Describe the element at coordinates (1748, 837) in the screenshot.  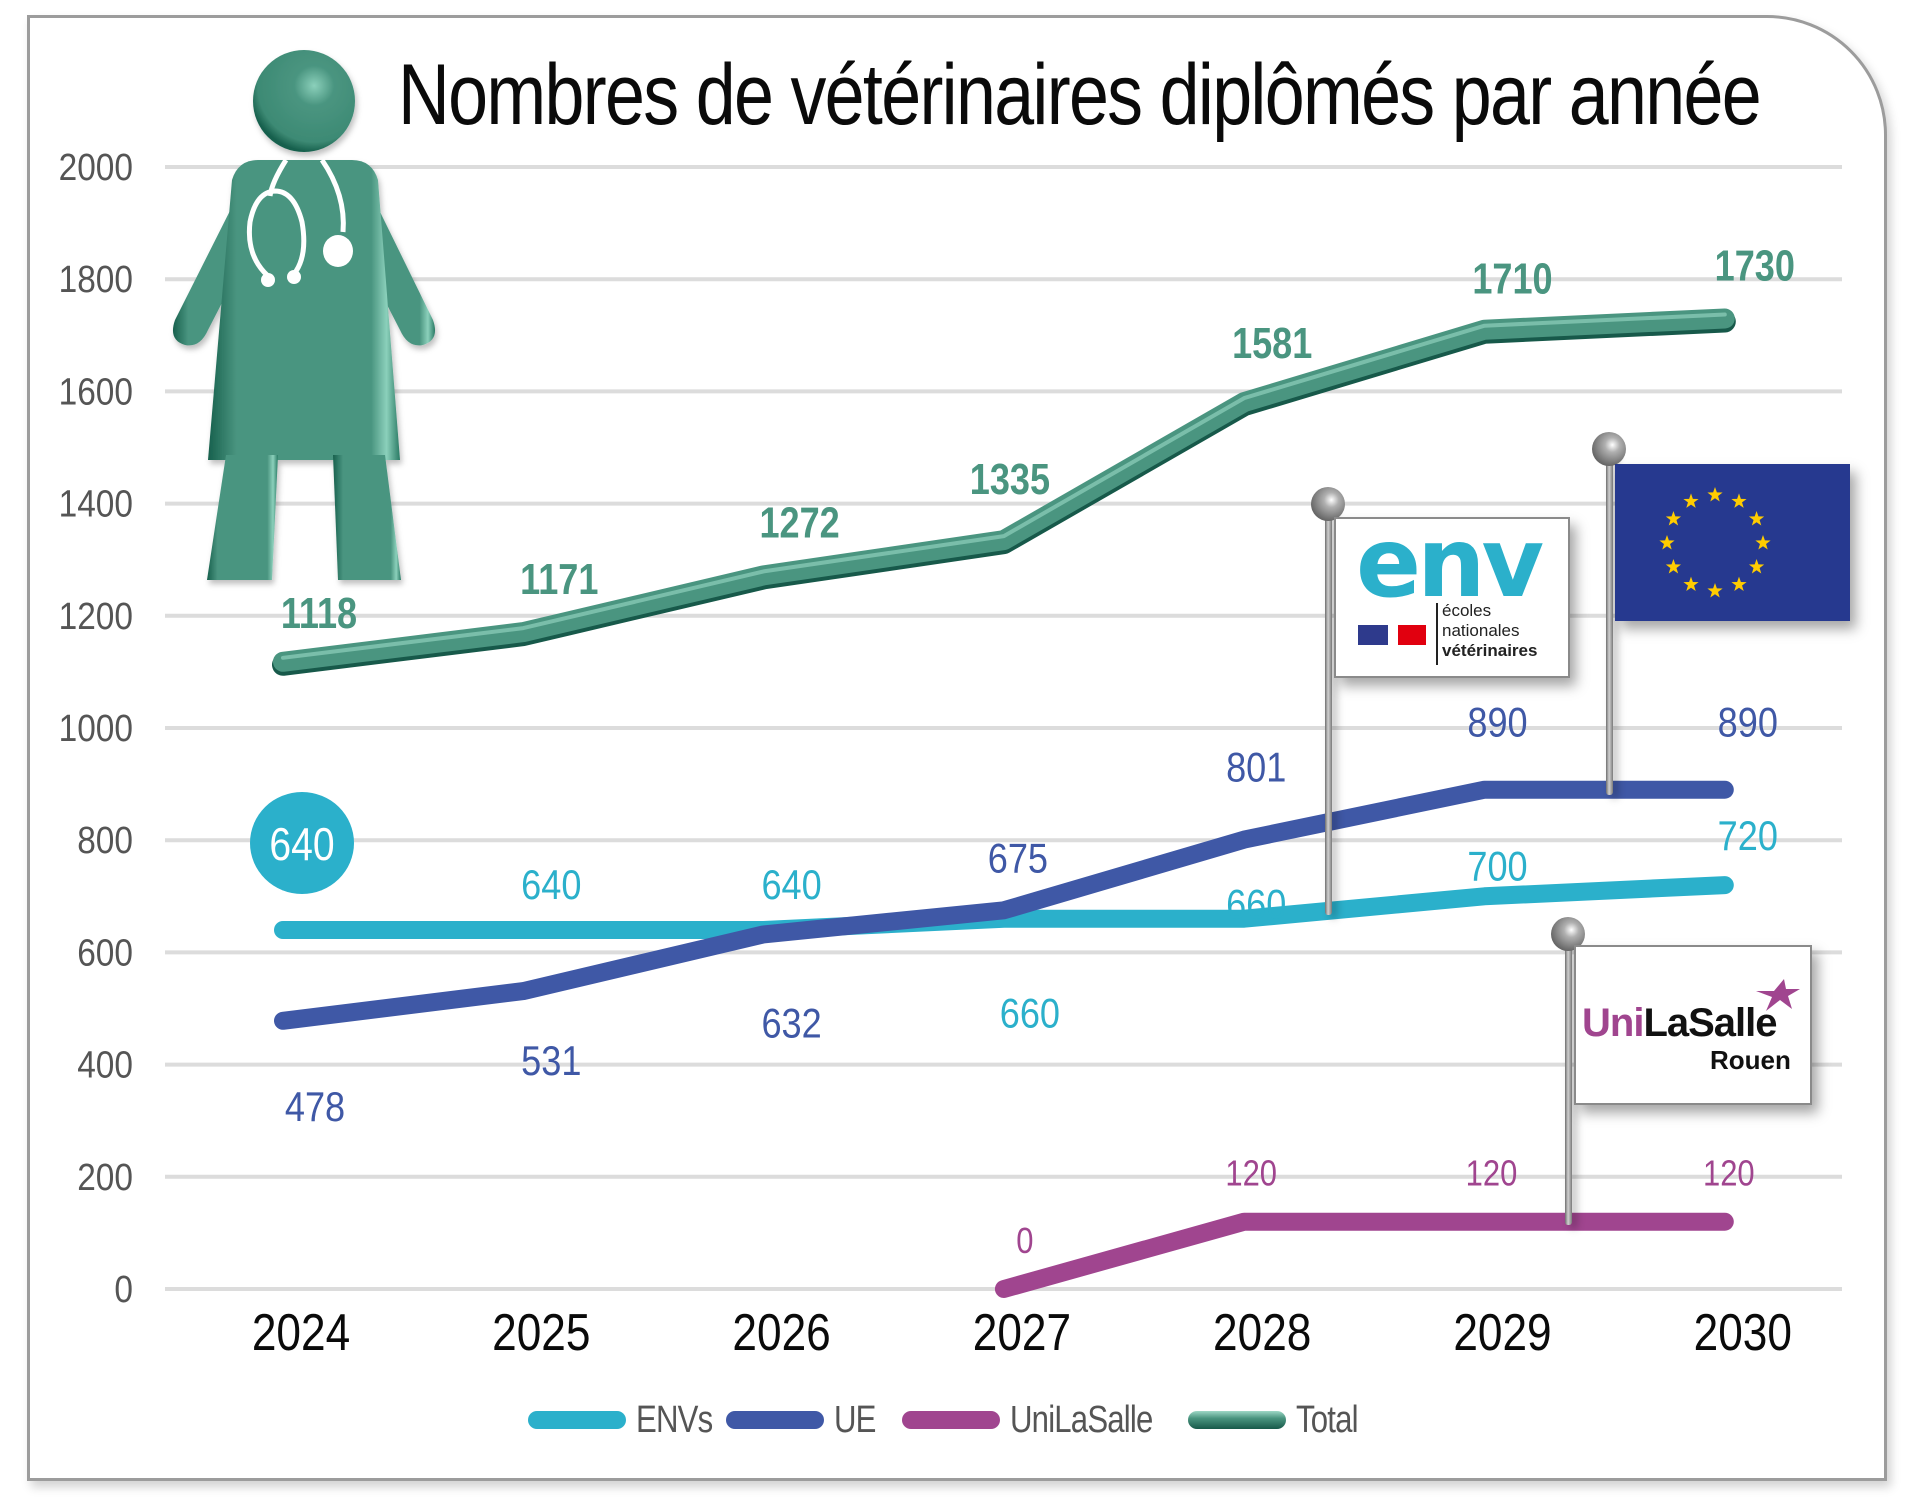
I see `data-label-envs: 720` at that location.